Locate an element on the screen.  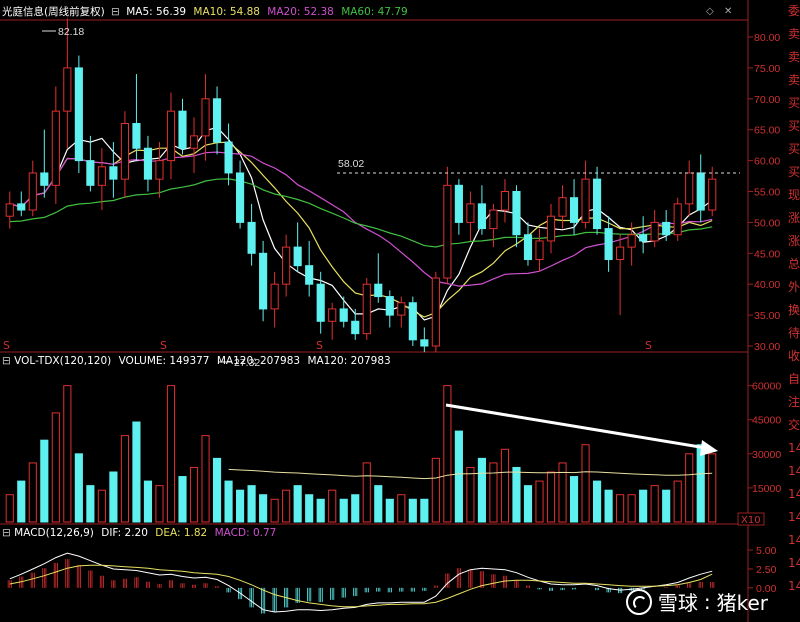
volume-title: VOL-TDX(120,120) is located at coordinates (63, 361).